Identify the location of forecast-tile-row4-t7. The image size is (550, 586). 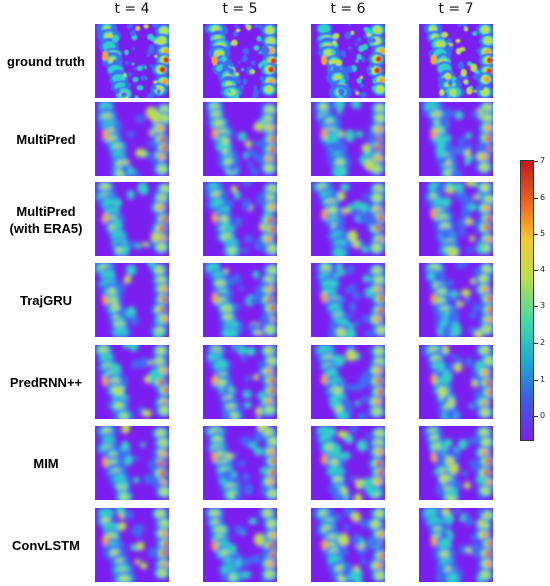
(456, 382).